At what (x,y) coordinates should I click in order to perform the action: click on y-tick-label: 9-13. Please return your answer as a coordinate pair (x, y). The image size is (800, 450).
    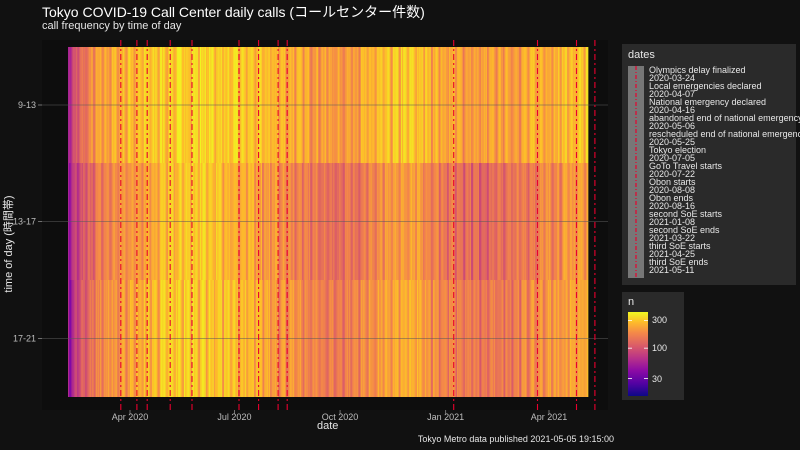
    Looking at the image, I should click on (27, 105).